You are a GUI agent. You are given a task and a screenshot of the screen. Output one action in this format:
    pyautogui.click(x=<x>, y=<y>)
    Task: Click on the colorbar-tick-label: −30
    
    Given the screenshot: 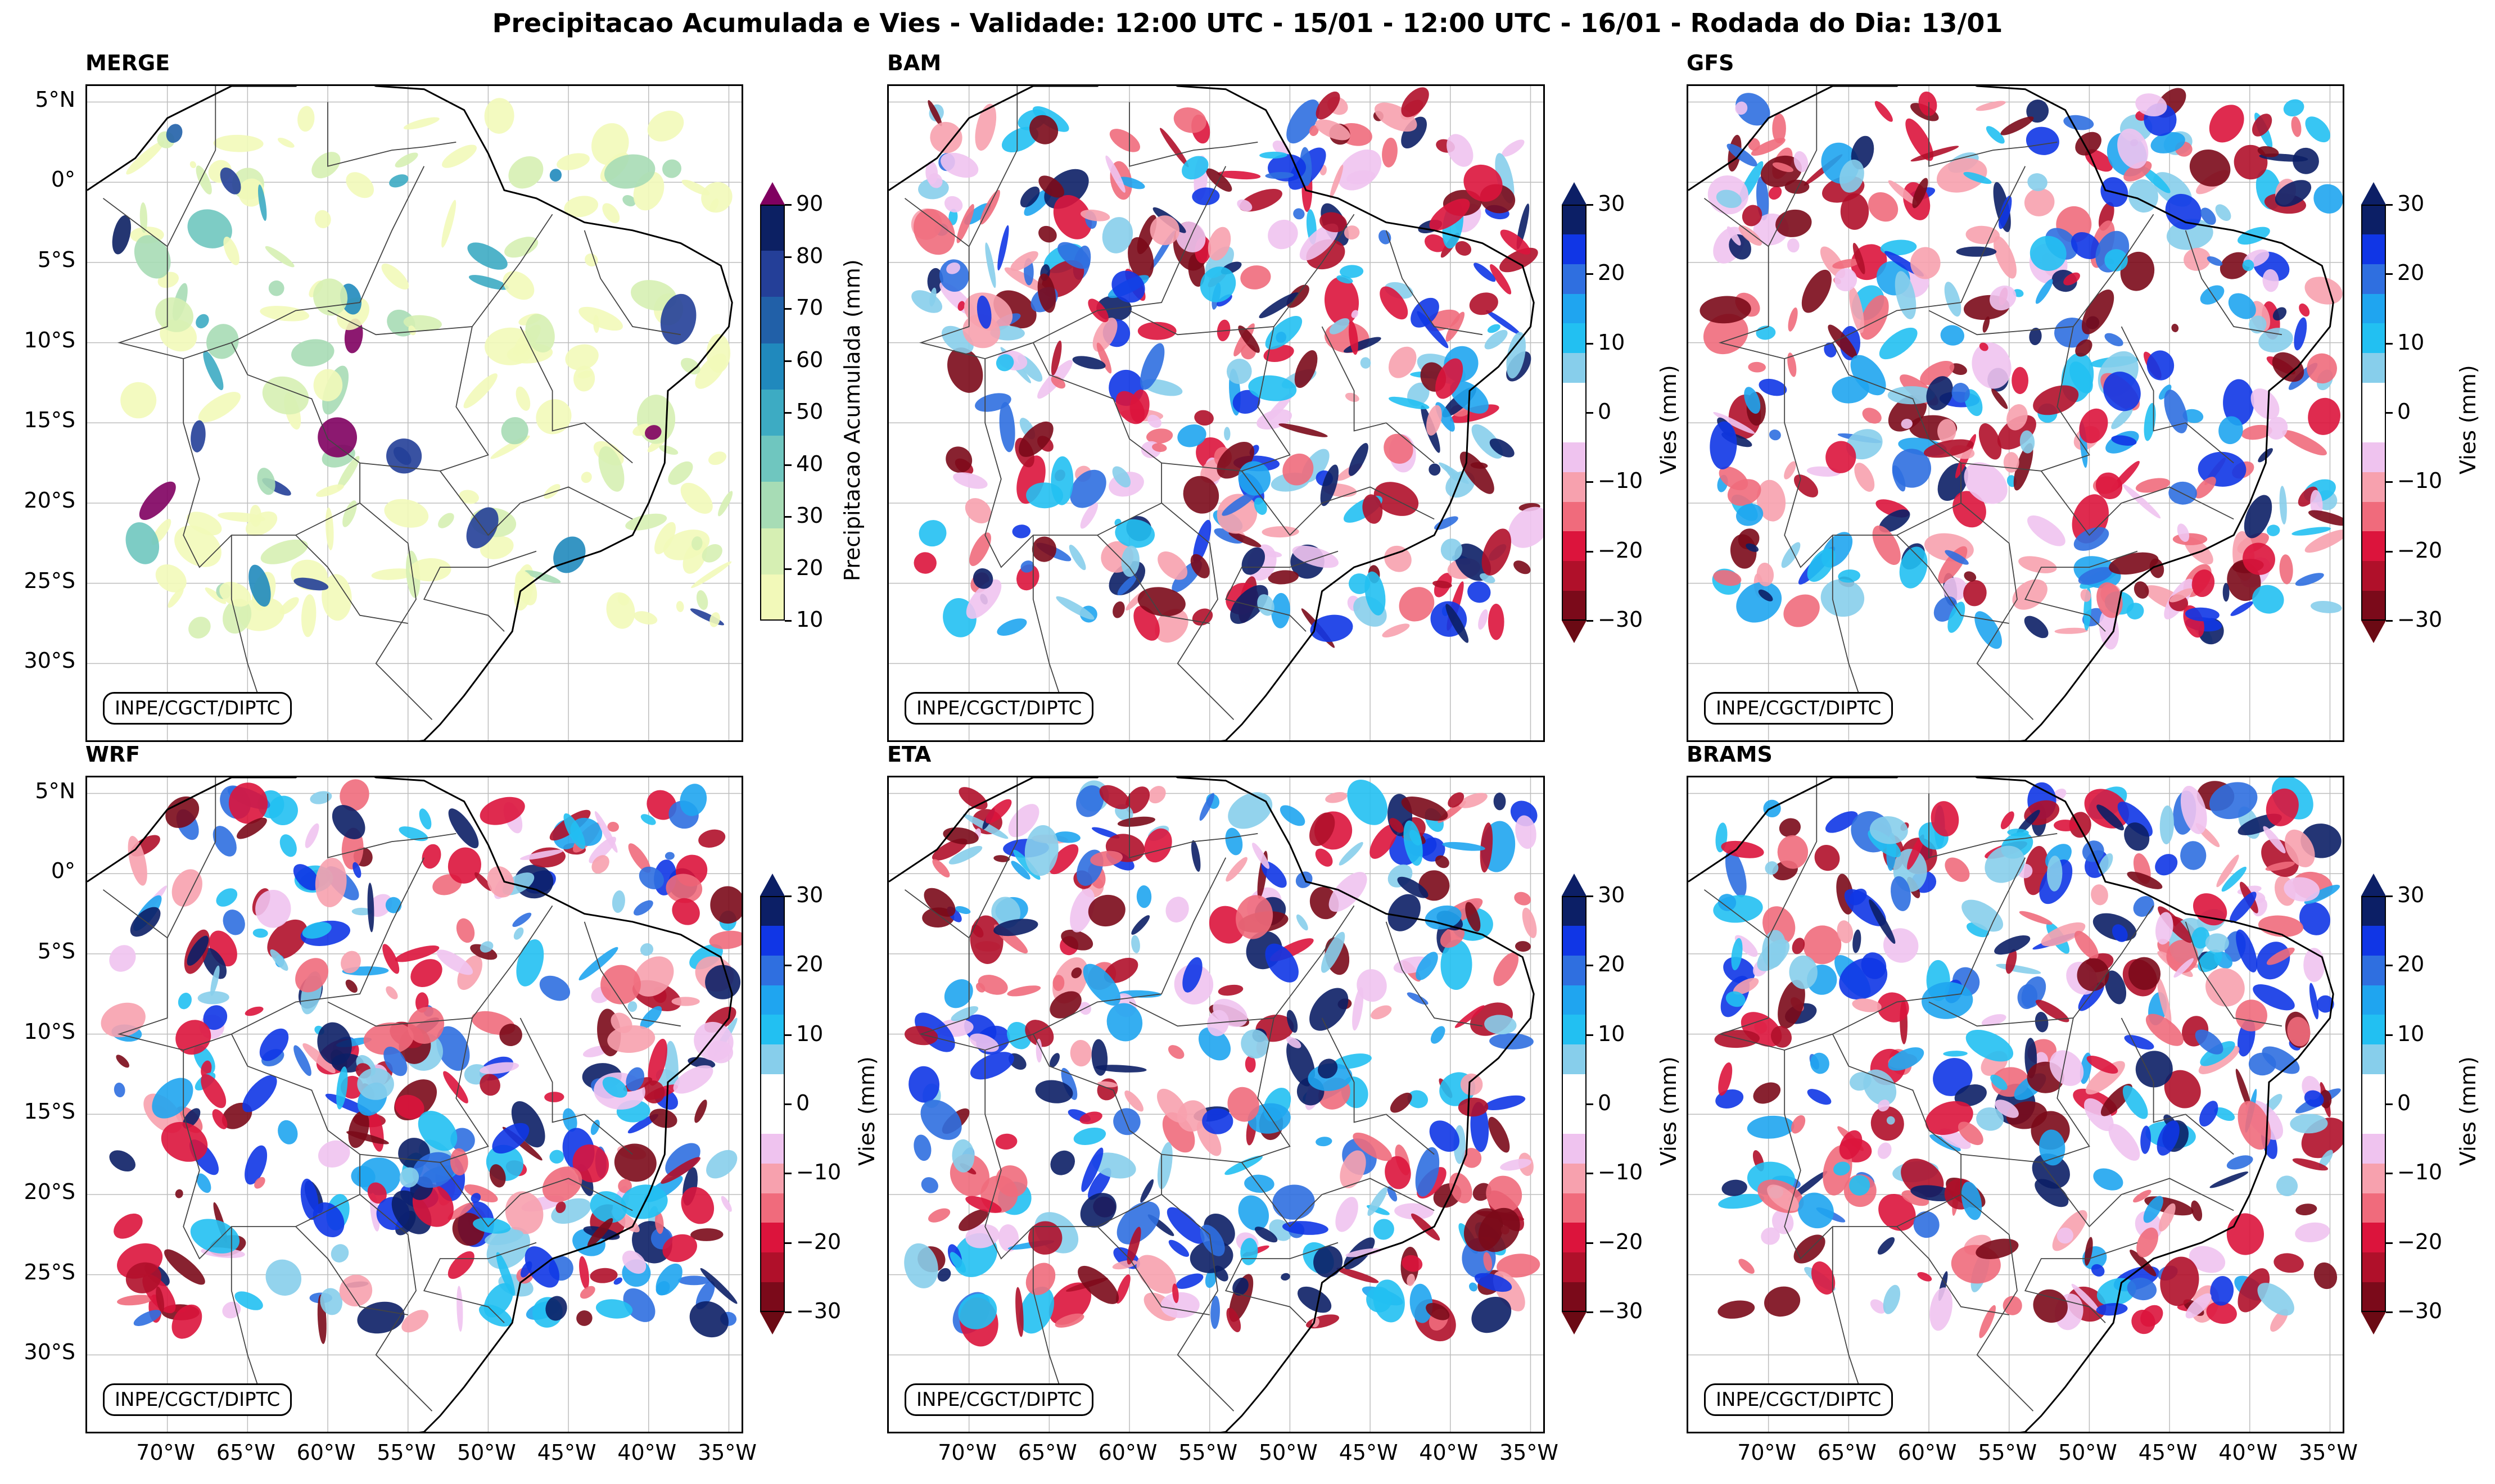 What is the action you would take?
    pyautogui.click(x=1621, y=619)
    